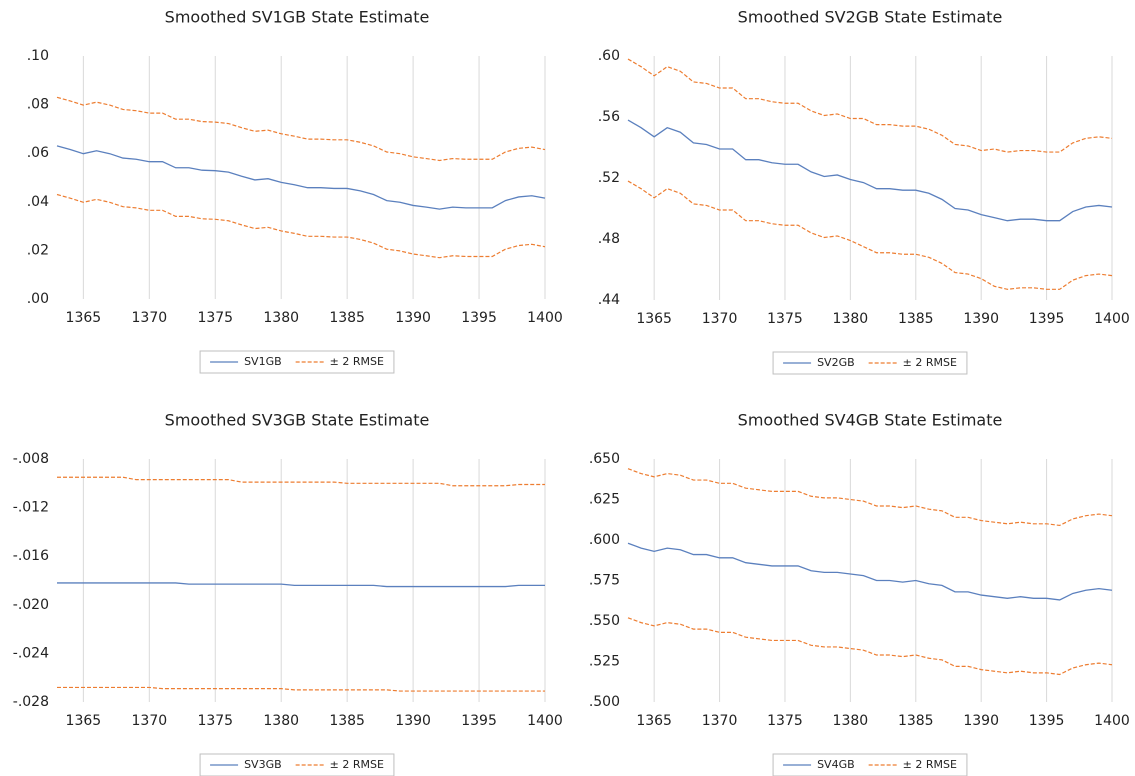 This screenshot has height=776, width=1135. Describe the element at coordinates (38, 202) in the screenshot. I see `y-tick-label: .04` at that location.